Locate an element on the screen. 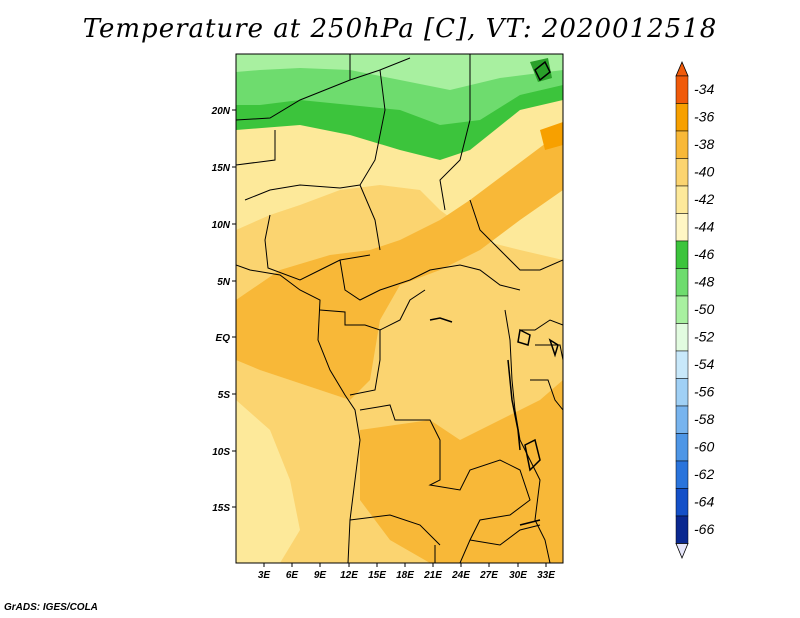 The image size is (800, 618). lat-ticks is located at coordinates (234, 308).